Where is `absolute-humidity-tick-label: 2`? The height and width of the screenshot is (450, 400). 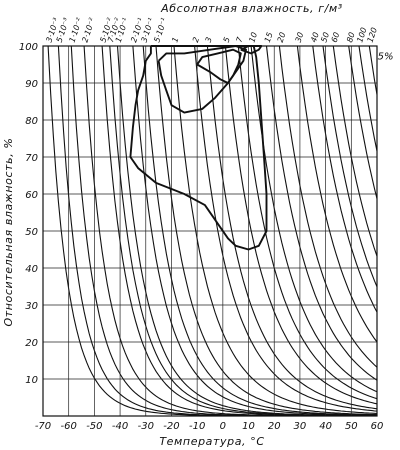
absolute-humidity-tick-label: 2 is located at coordinates (196, 40).